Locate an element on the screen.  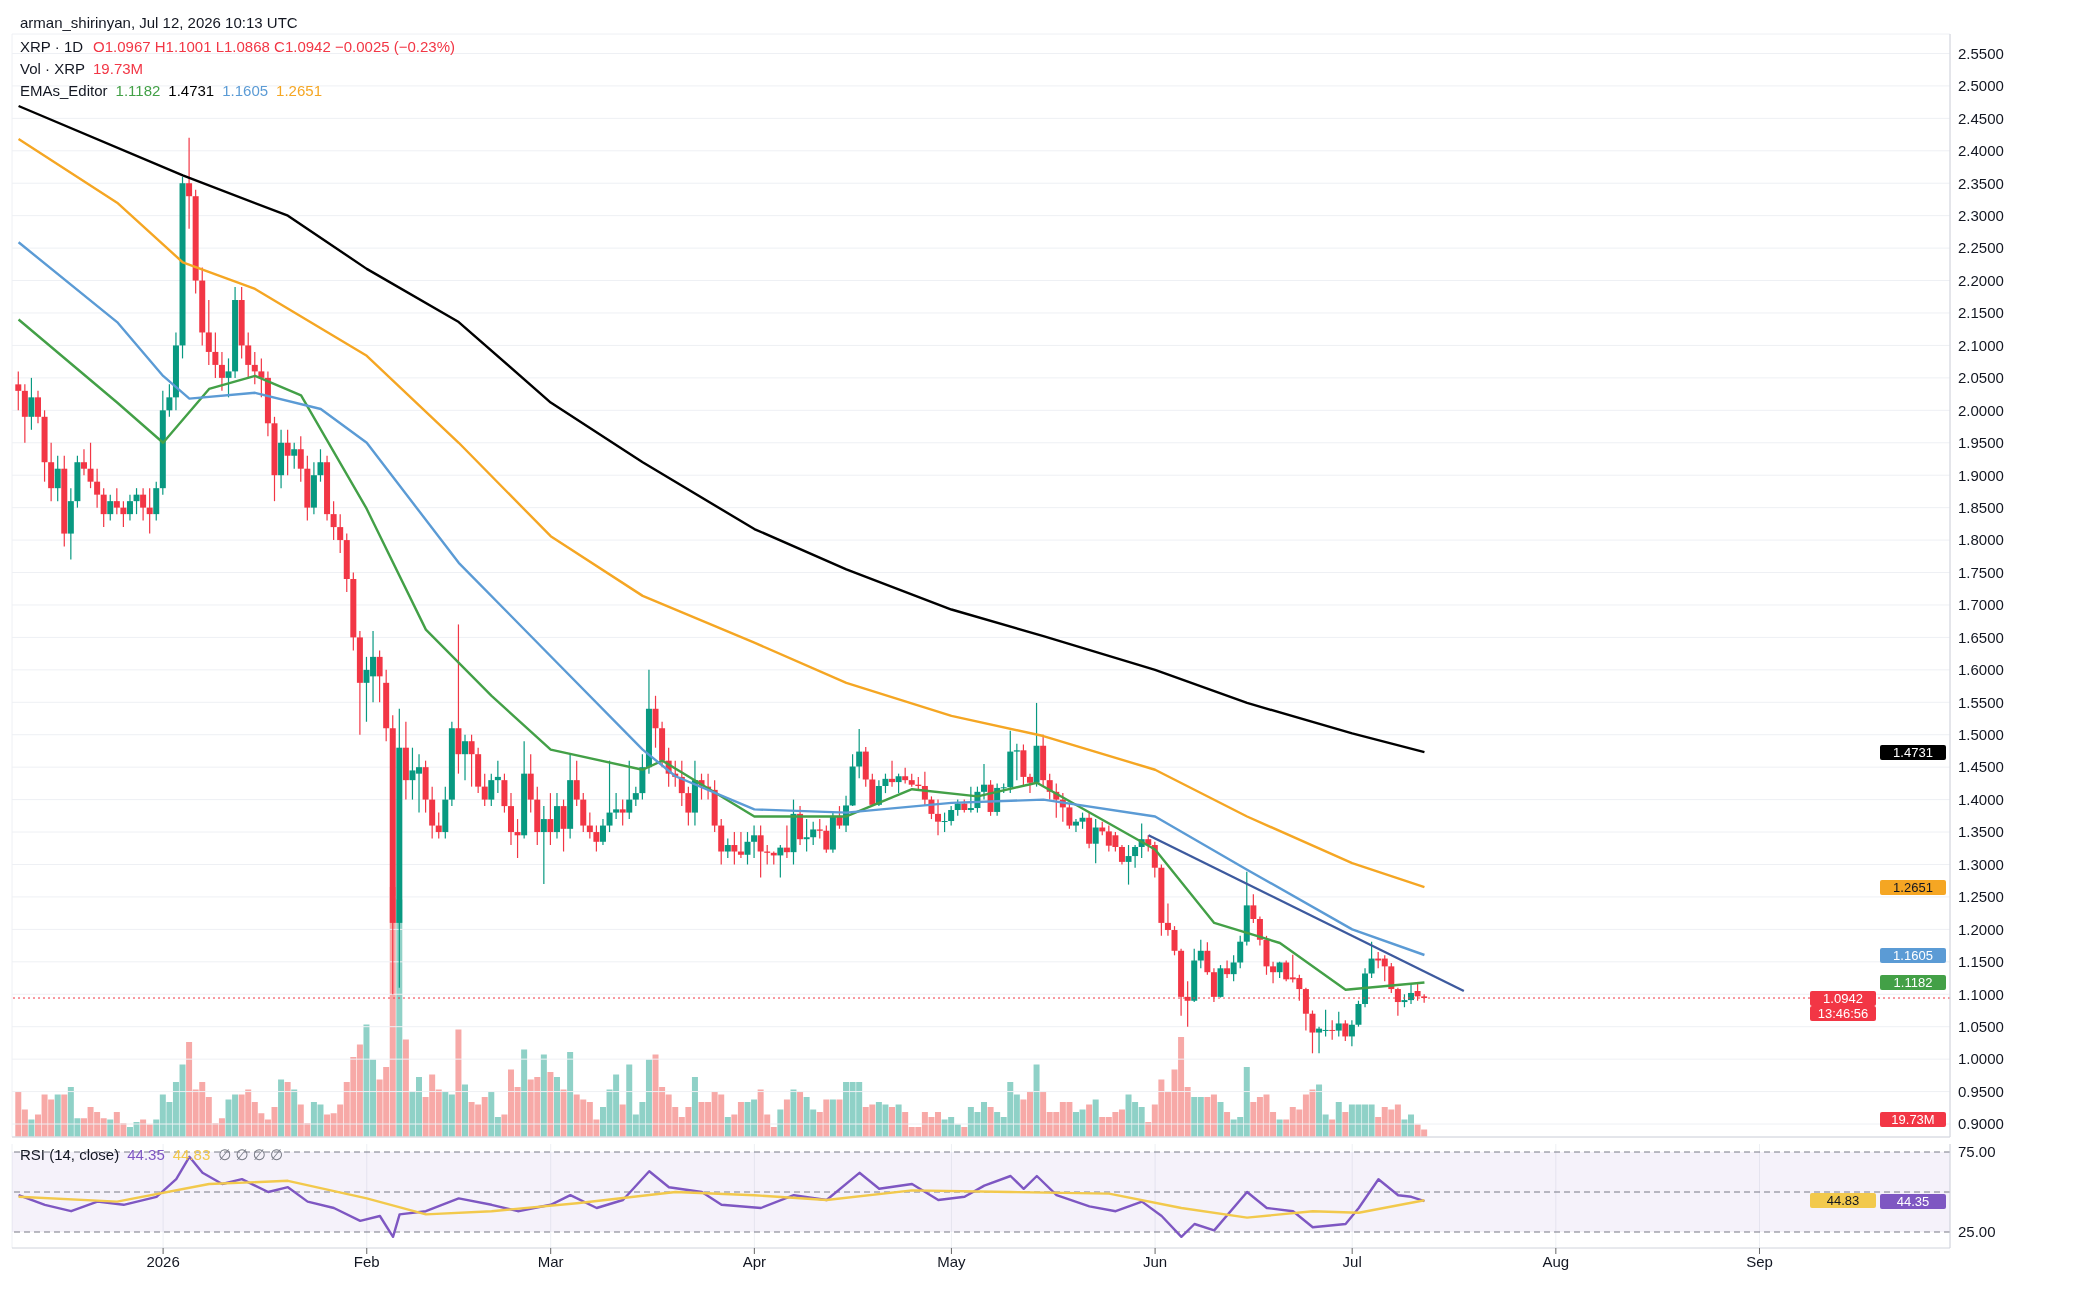
y-tick-label: 1.9000 is located at coordinates (1981, 475).